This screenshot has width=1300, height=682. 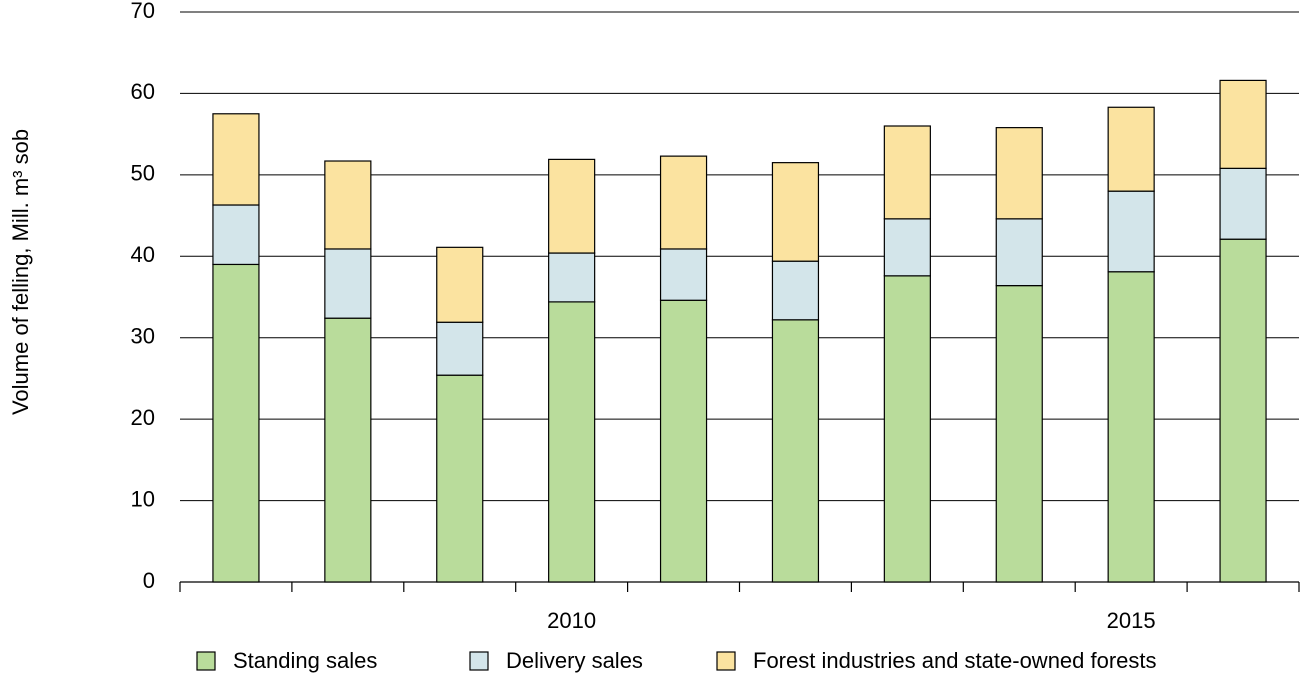 What do you see at coordinates (305, 660) in the screenshot?
I see `legend-label: Standing sales` at bounding box center [305, 660].